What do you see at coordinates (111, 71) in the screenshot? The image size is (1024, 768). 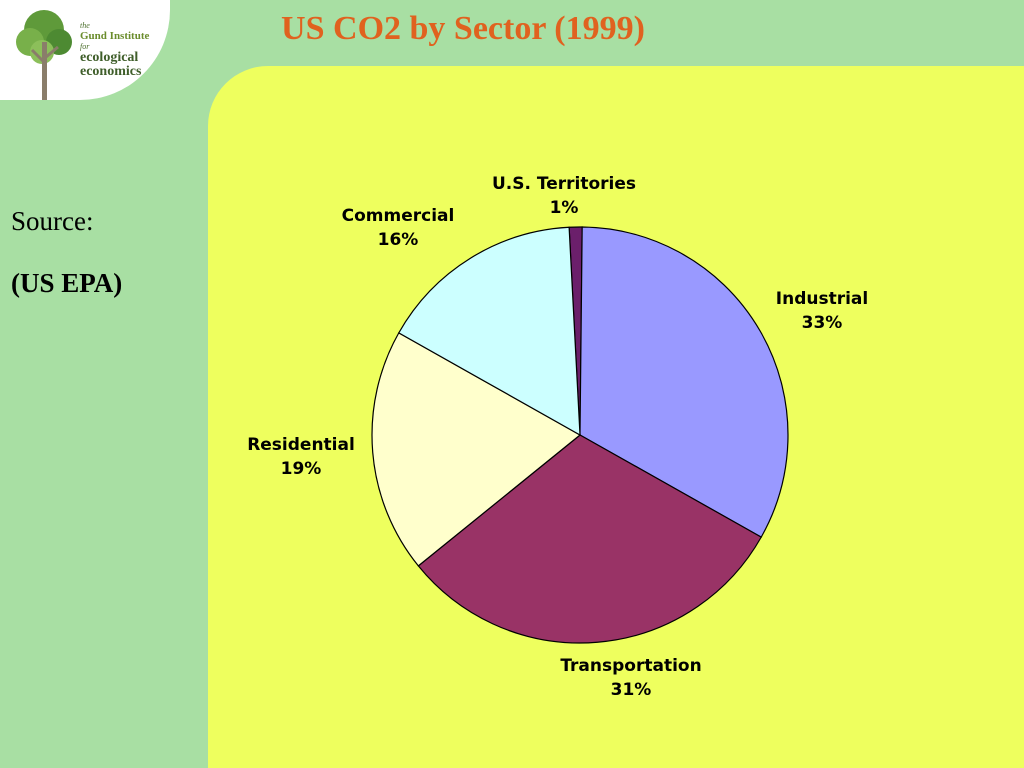 I see `logo-line: economics` at bounding box center [111, 71].